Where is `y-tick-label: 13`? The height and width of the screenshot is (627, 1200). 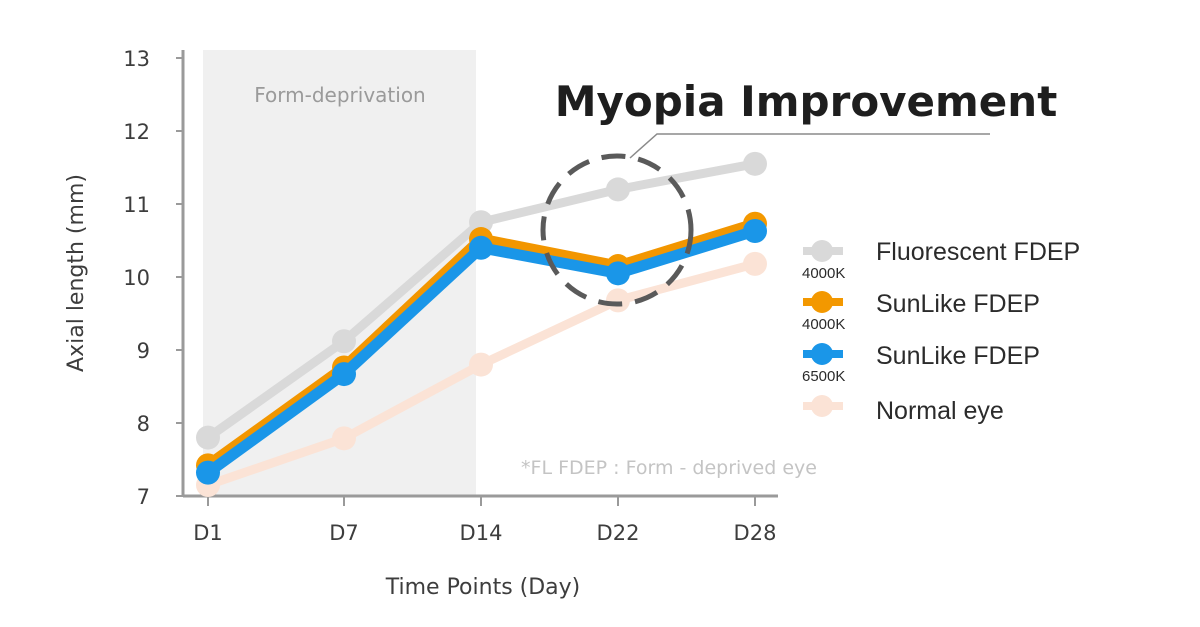
y-tick-label: 13 is located at coordinates (136, 59).